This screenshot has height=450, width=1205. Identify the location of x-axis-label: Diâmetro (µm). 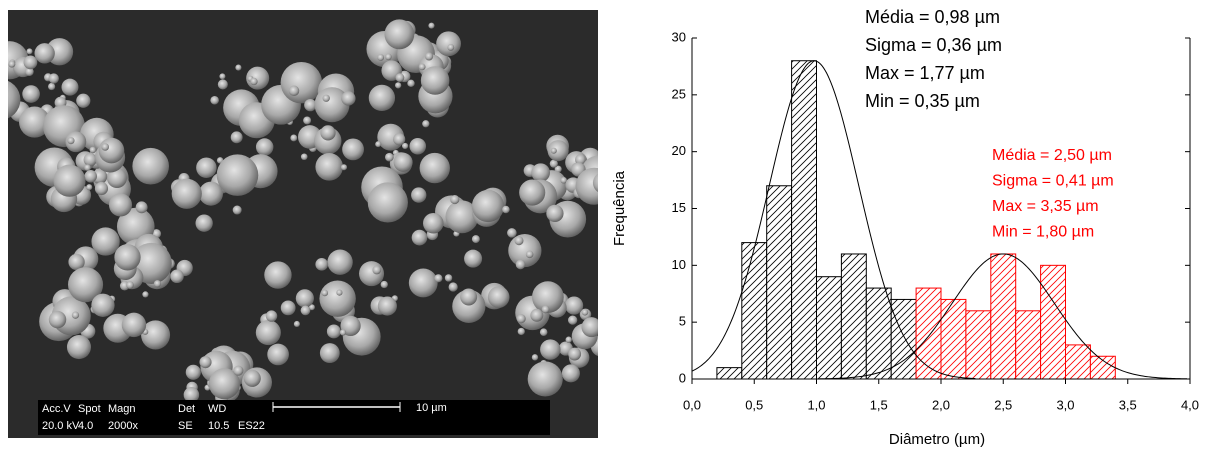
(937, 439).